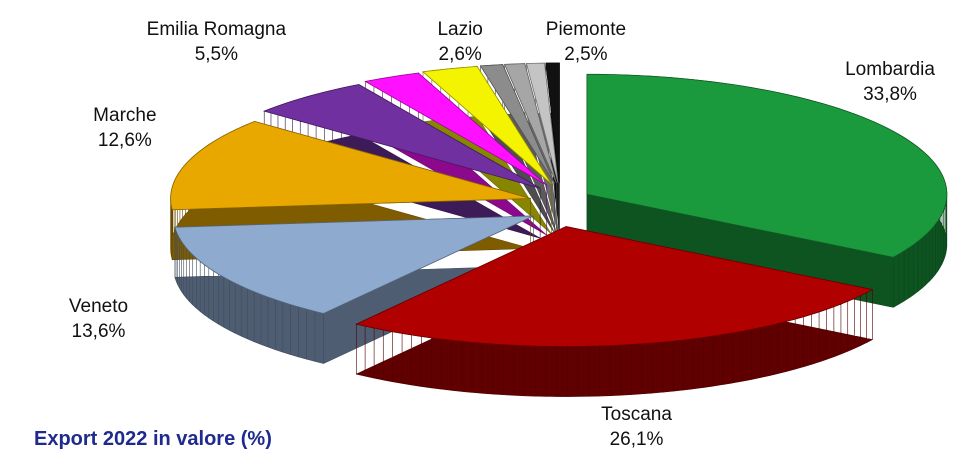  What do you see at coordinates (890, 94) in the screenshot?
I see `slice-value-label: 33,8%` at bounding box center [890, 94].